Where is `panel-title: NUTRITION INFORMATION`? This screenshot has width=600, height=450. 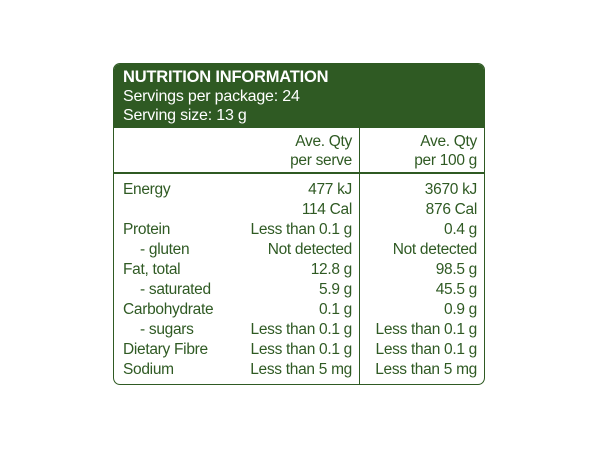 panel-title: NUTRITION INFORMATION is located at coordinates (226, 77).